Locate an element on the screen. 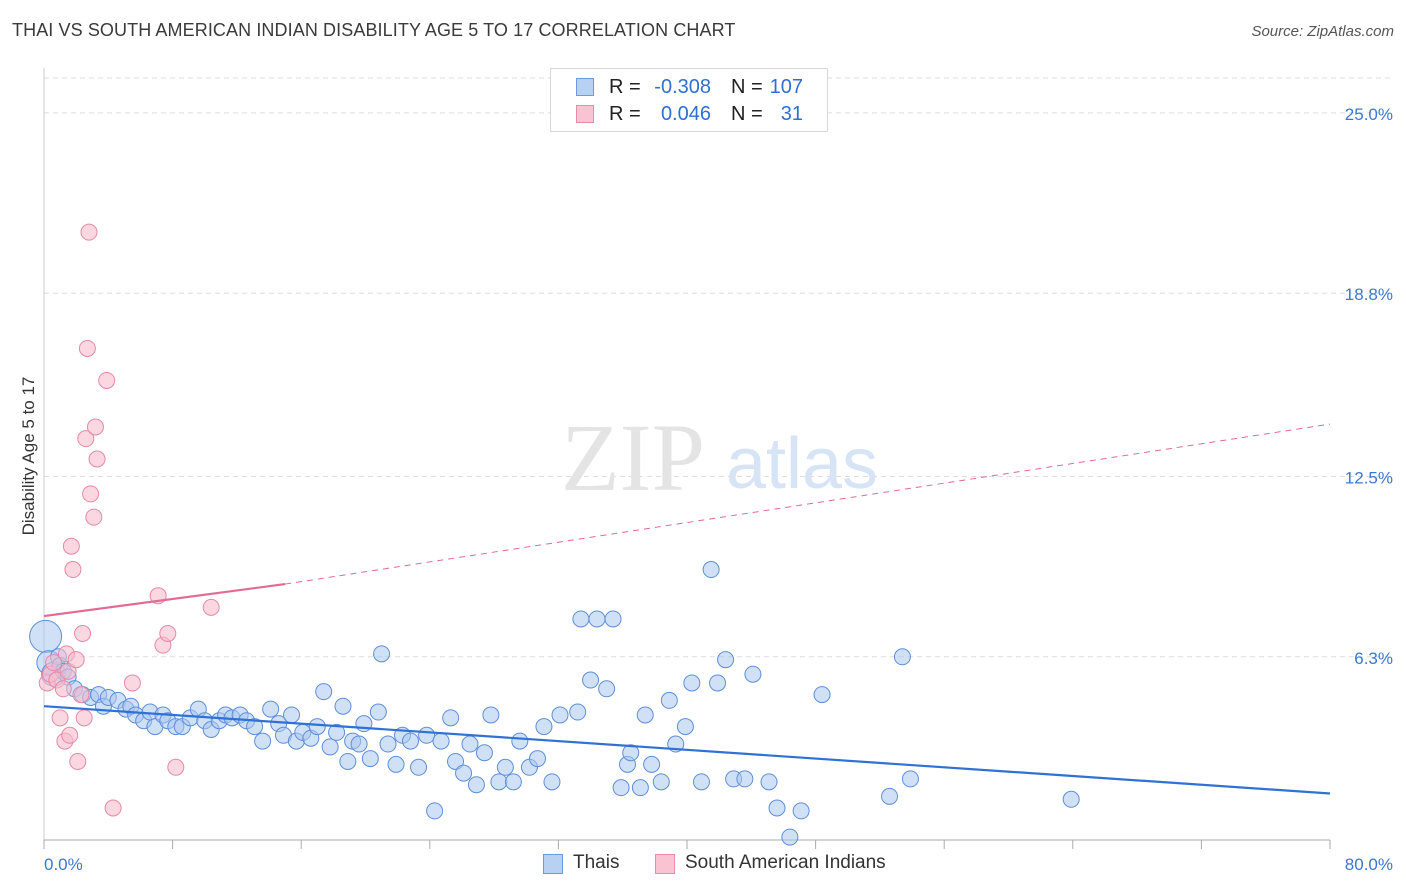 The height and width of the screenshot is (892, 1406). y-axis-label: Disability Age 5 to 17 is located at coordinates (28, 456).